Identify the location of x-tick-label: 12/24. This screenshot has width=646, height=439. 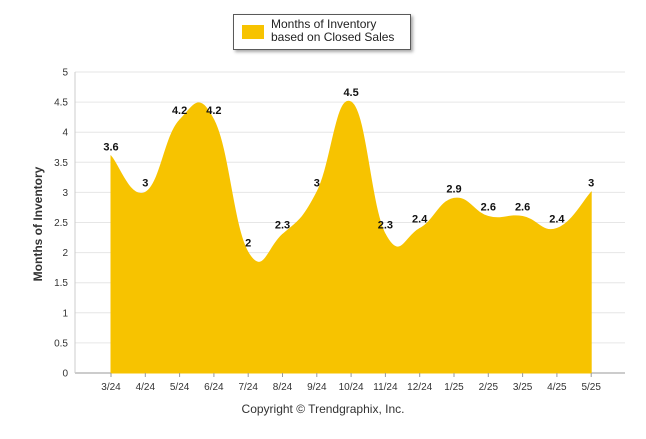
(419, 387).